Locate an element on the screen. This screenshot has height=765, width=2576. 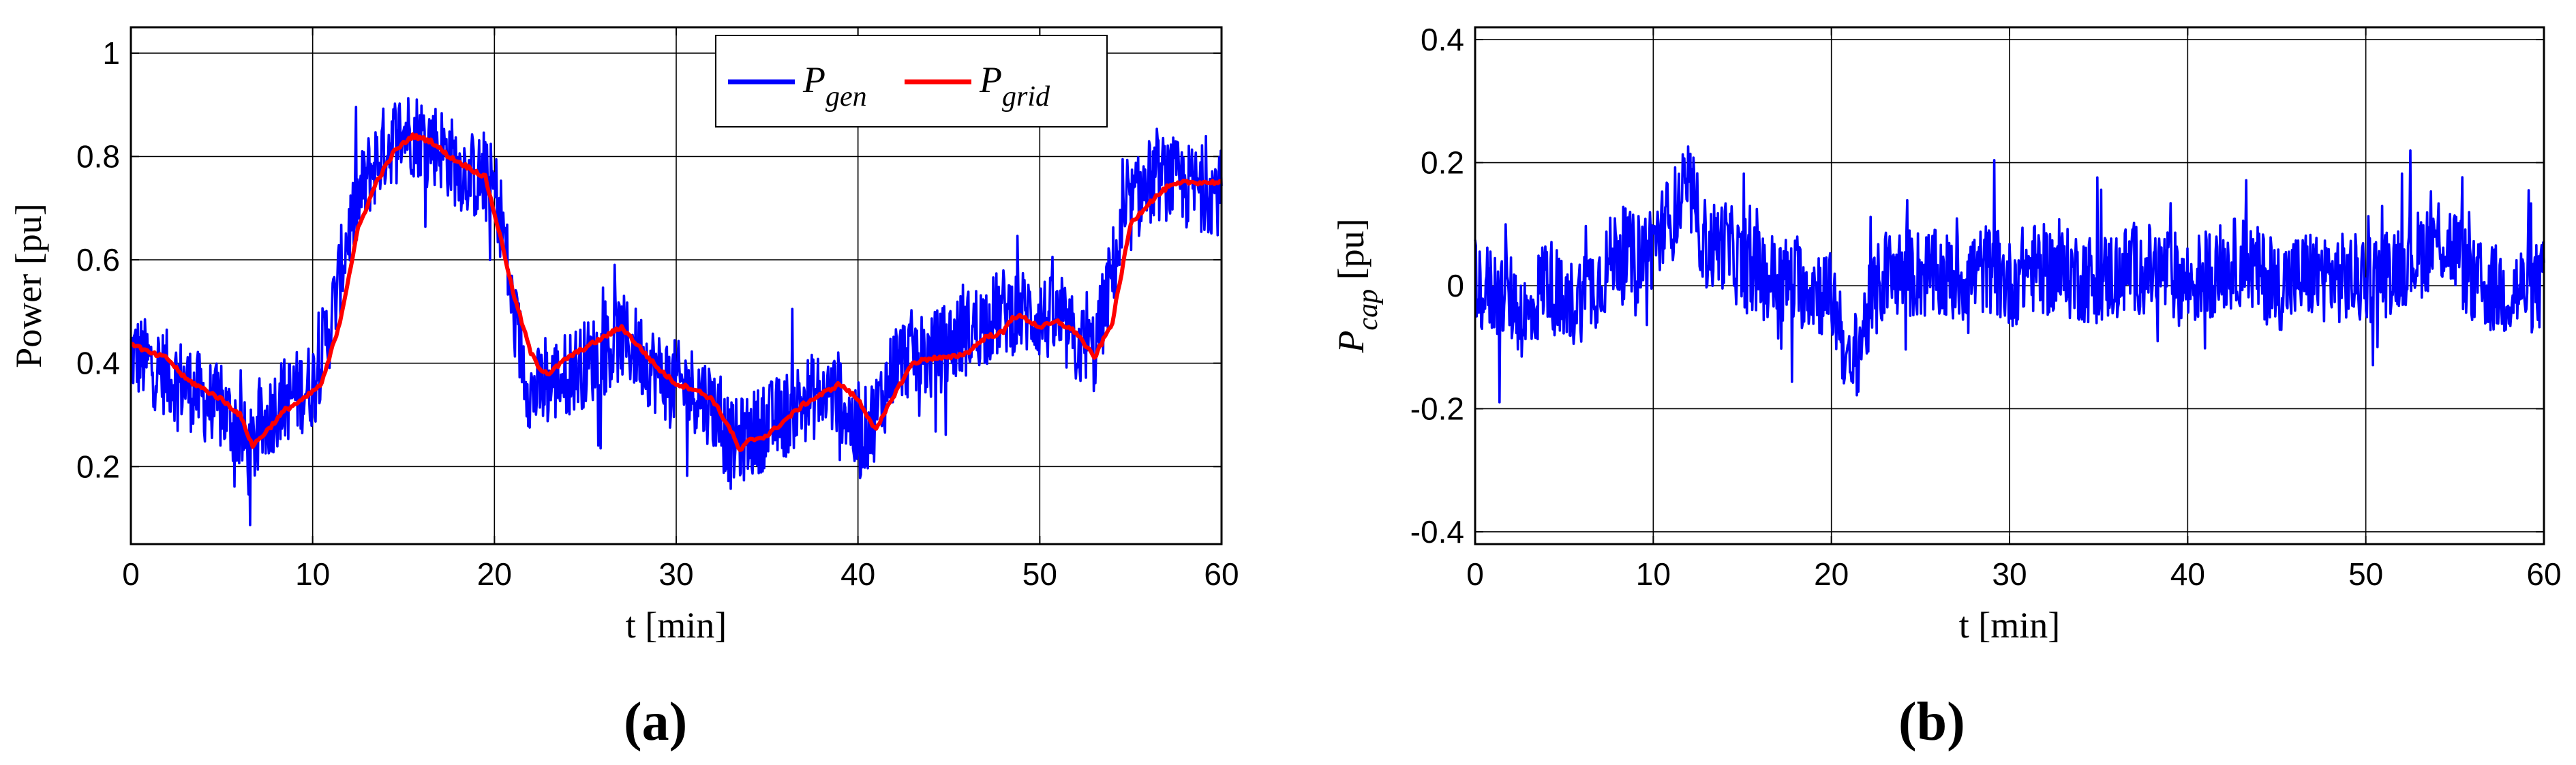
y-tick-label: 0.8 is located at coordinates (98, 157).